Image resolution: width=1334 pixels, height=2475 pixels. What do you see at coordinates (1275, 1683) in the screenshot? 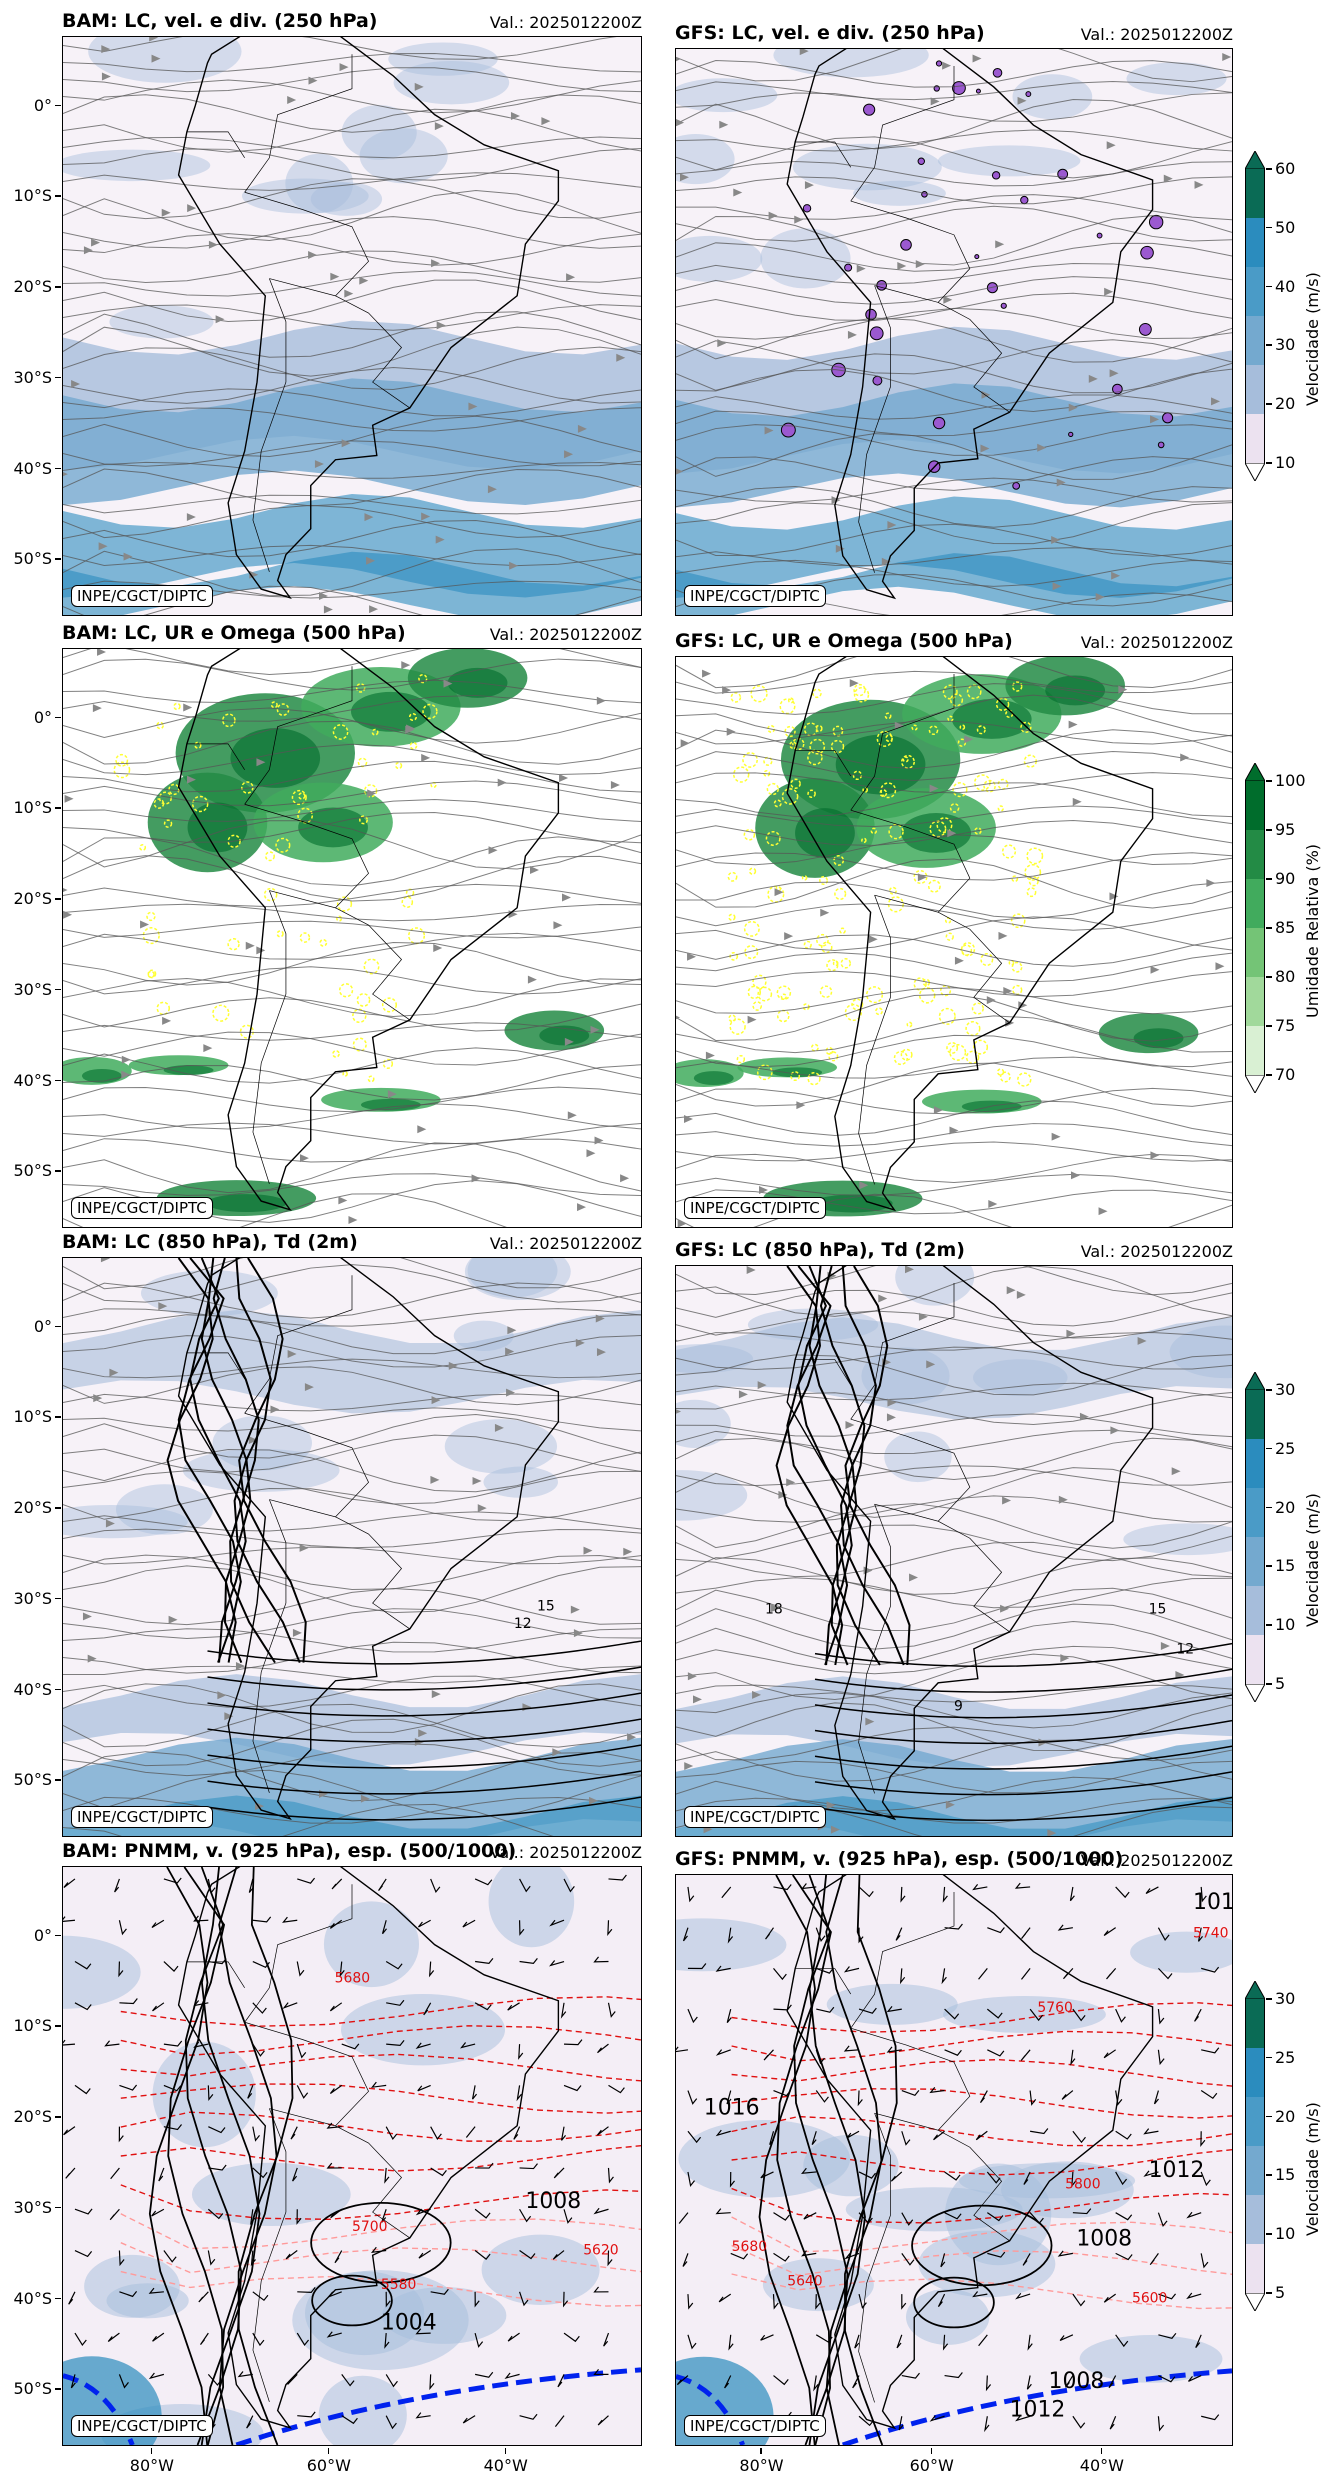
I see `colorbar-tick-label: 5` at bounding box center [1275, 1683].